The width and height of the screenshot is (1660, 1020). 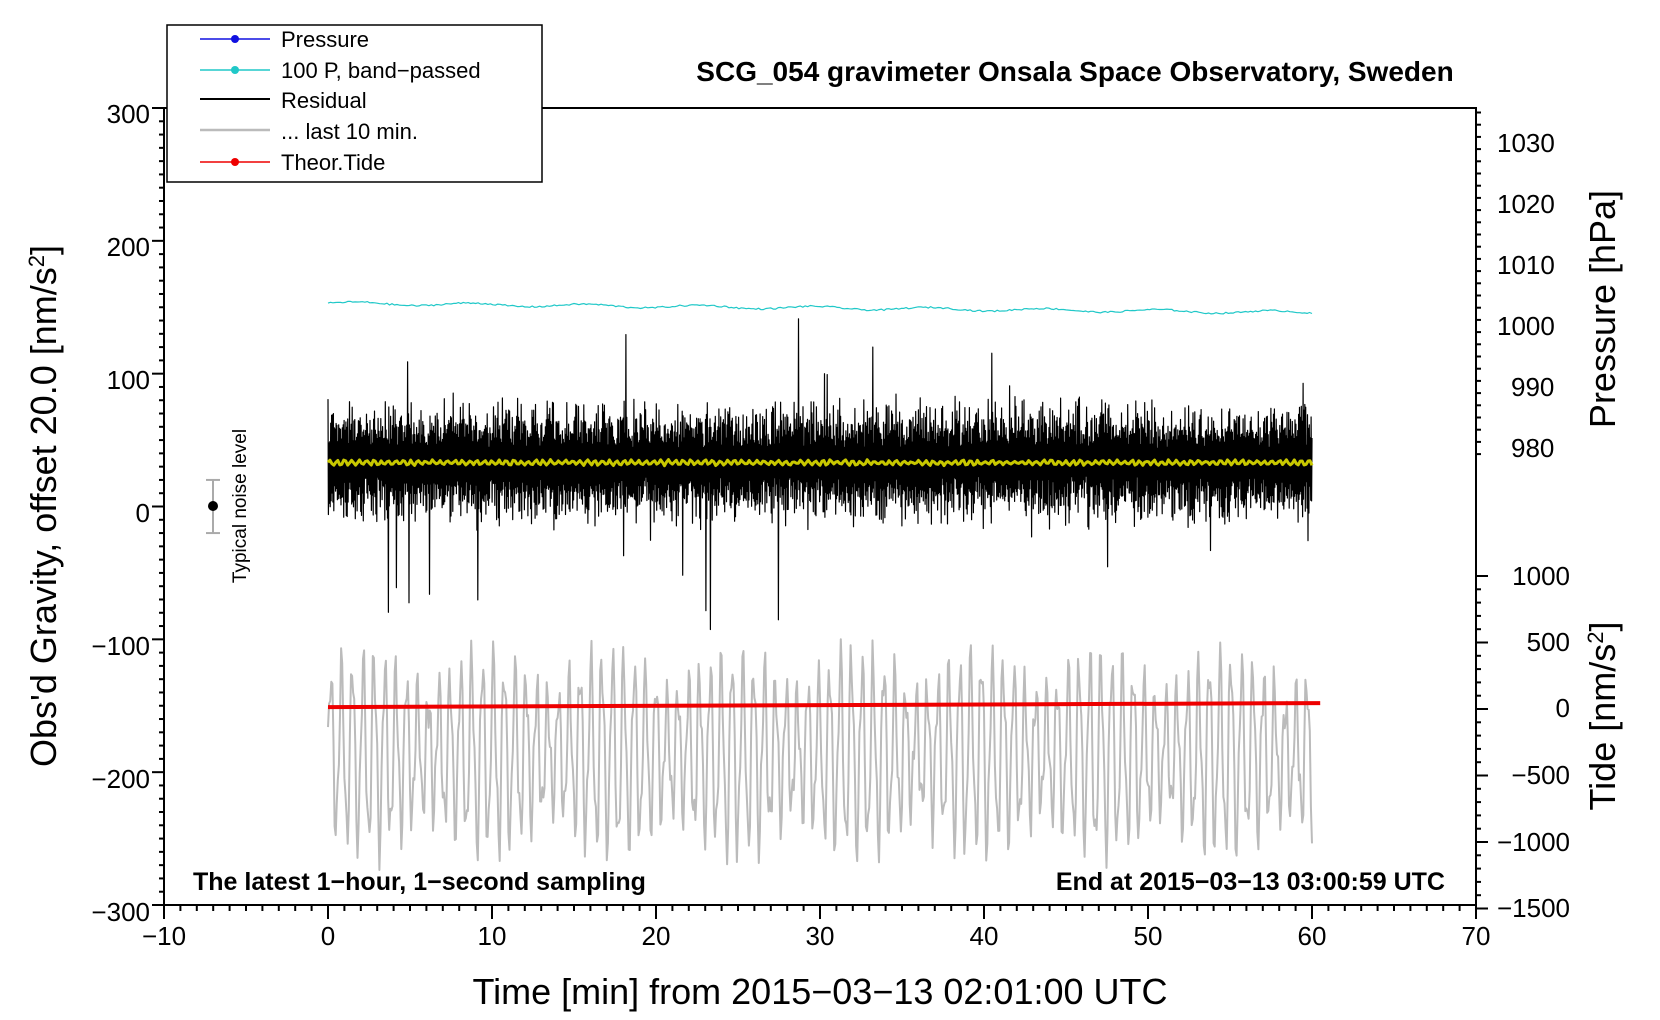 What do you see at coordinates (824, 705) in the screenshot?
I see `series-theor-tide` at bounding box center [824, 705].